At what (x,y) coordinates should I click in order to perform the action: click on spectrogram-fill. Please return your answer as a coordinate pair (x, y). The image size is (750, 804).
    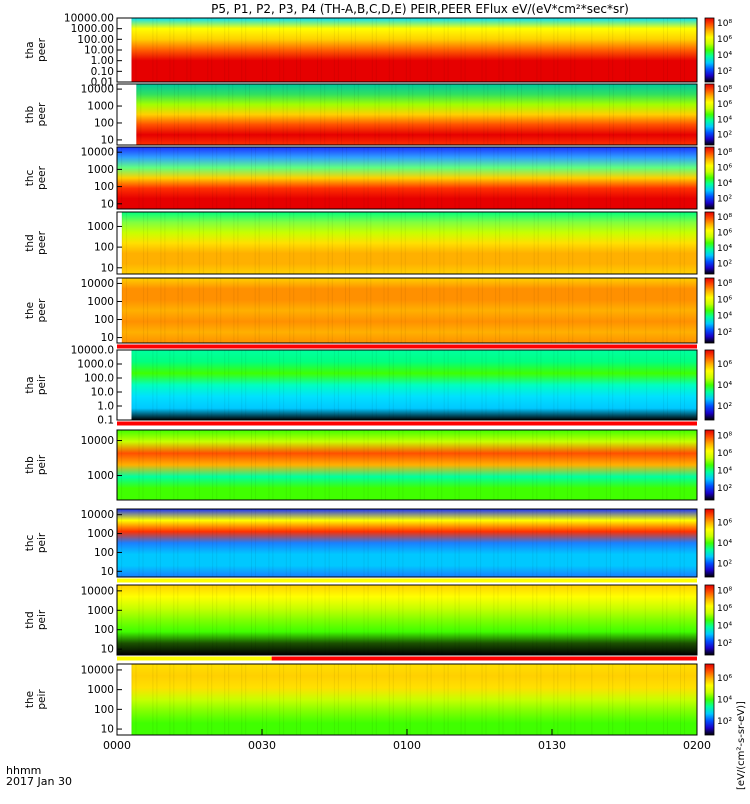
    Looking at the image, I should click on (407, 178).